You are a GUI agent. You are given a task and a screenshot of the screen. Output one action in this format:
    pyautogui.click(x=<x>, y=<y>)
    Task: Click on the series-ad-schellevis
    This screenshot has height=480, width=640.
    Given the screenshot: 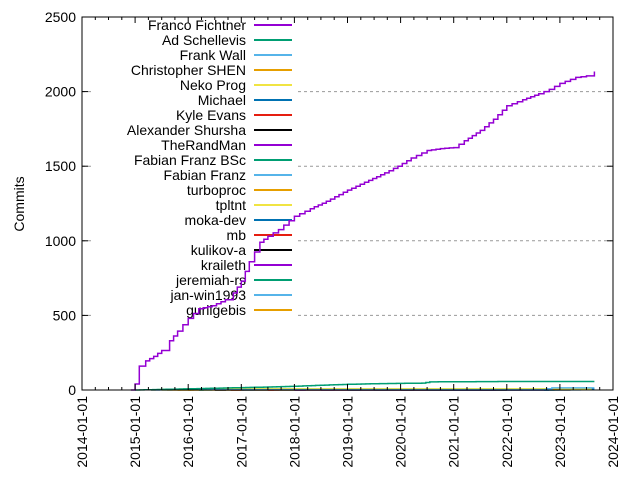 What is the action you would take?
    pyautogui.click(x=365, y=385)
    